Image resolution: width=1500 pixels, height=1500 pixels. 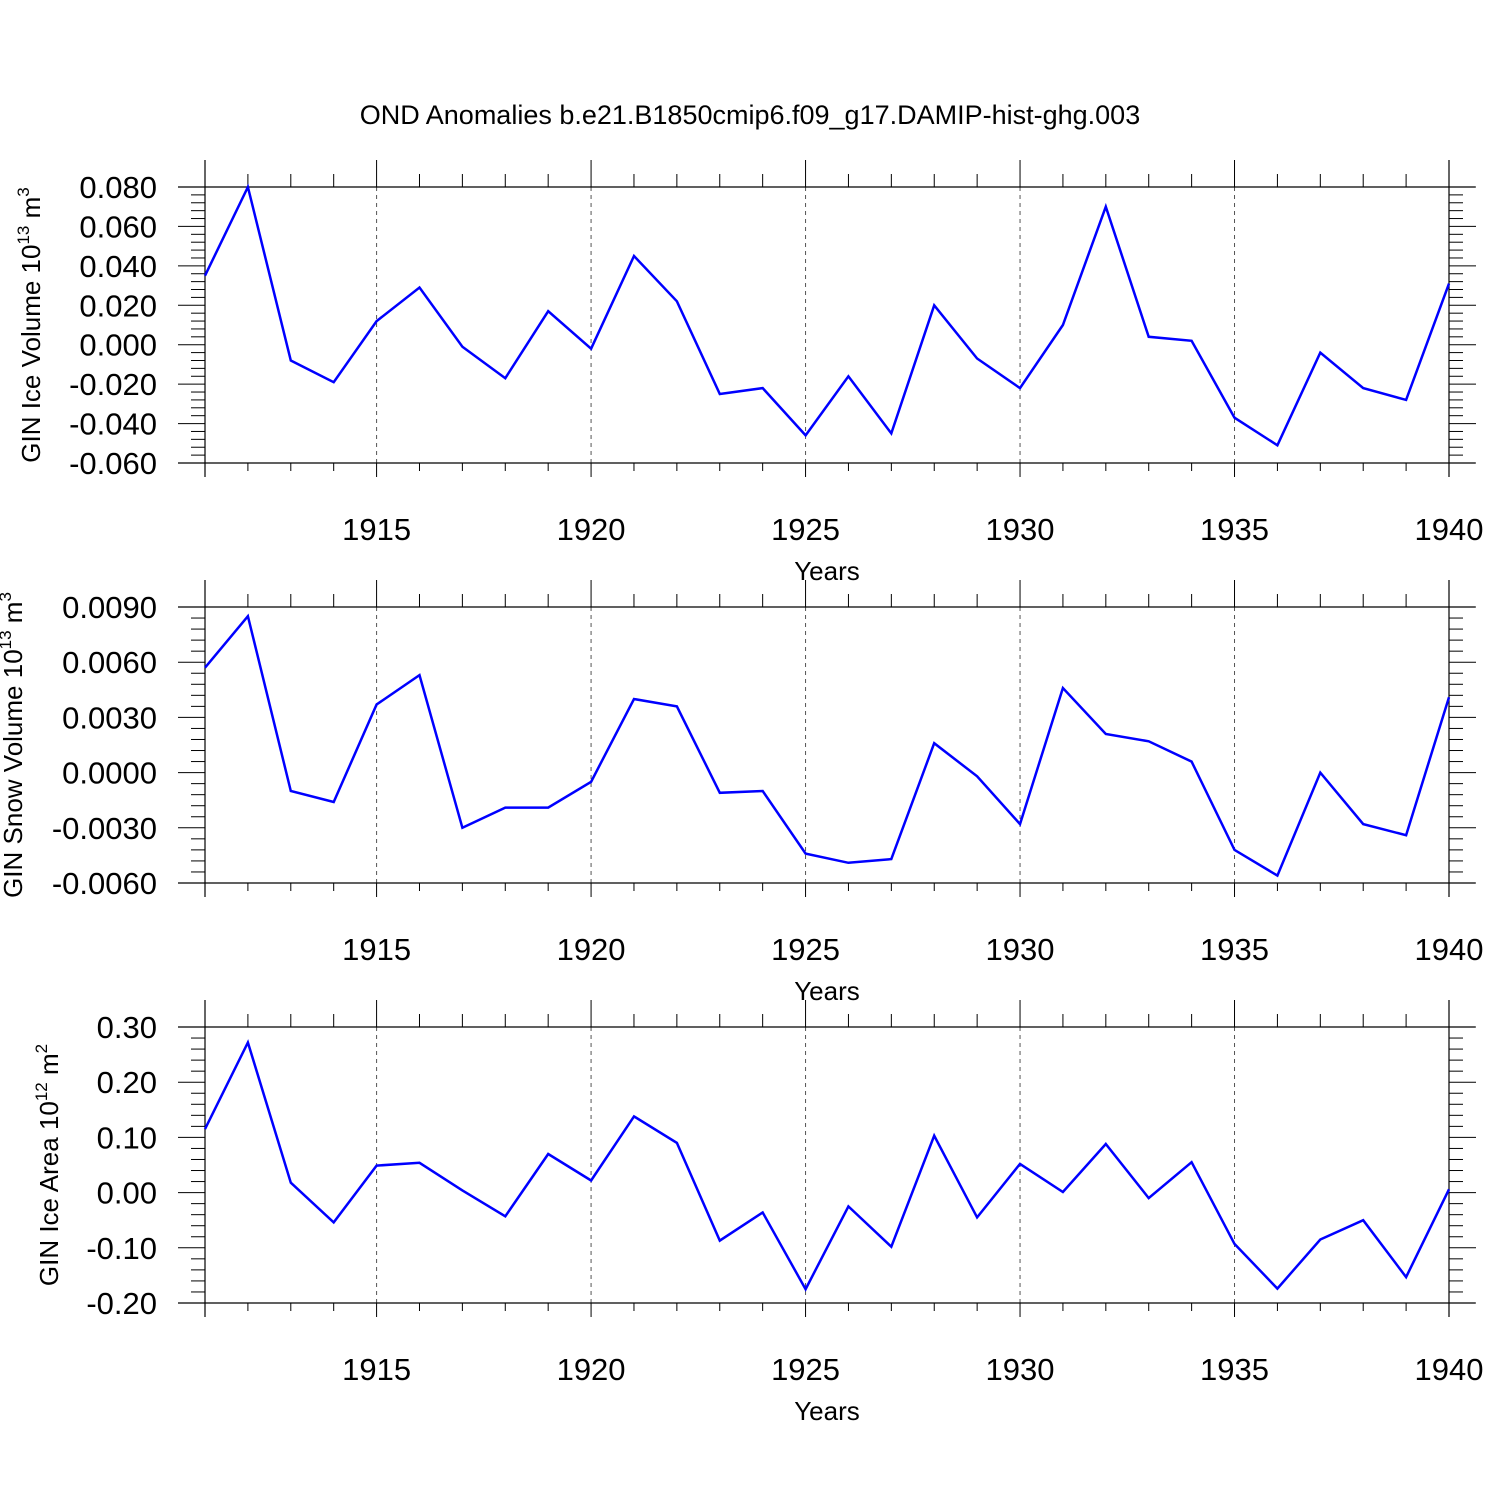 I want to click on y-tick-label: 0.0060, so click(x=109, y=662).